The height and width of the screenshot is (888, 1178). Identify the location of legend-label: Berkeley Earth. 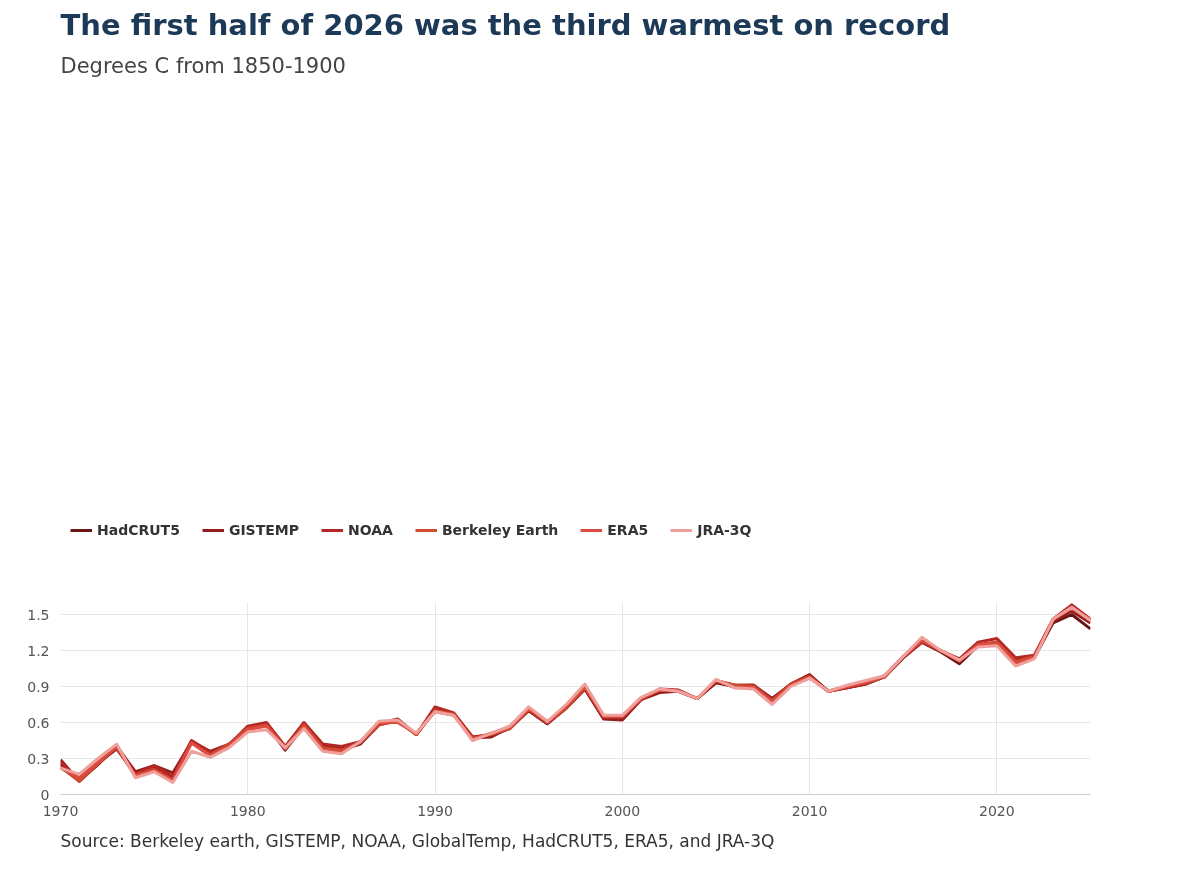
(500, 529).